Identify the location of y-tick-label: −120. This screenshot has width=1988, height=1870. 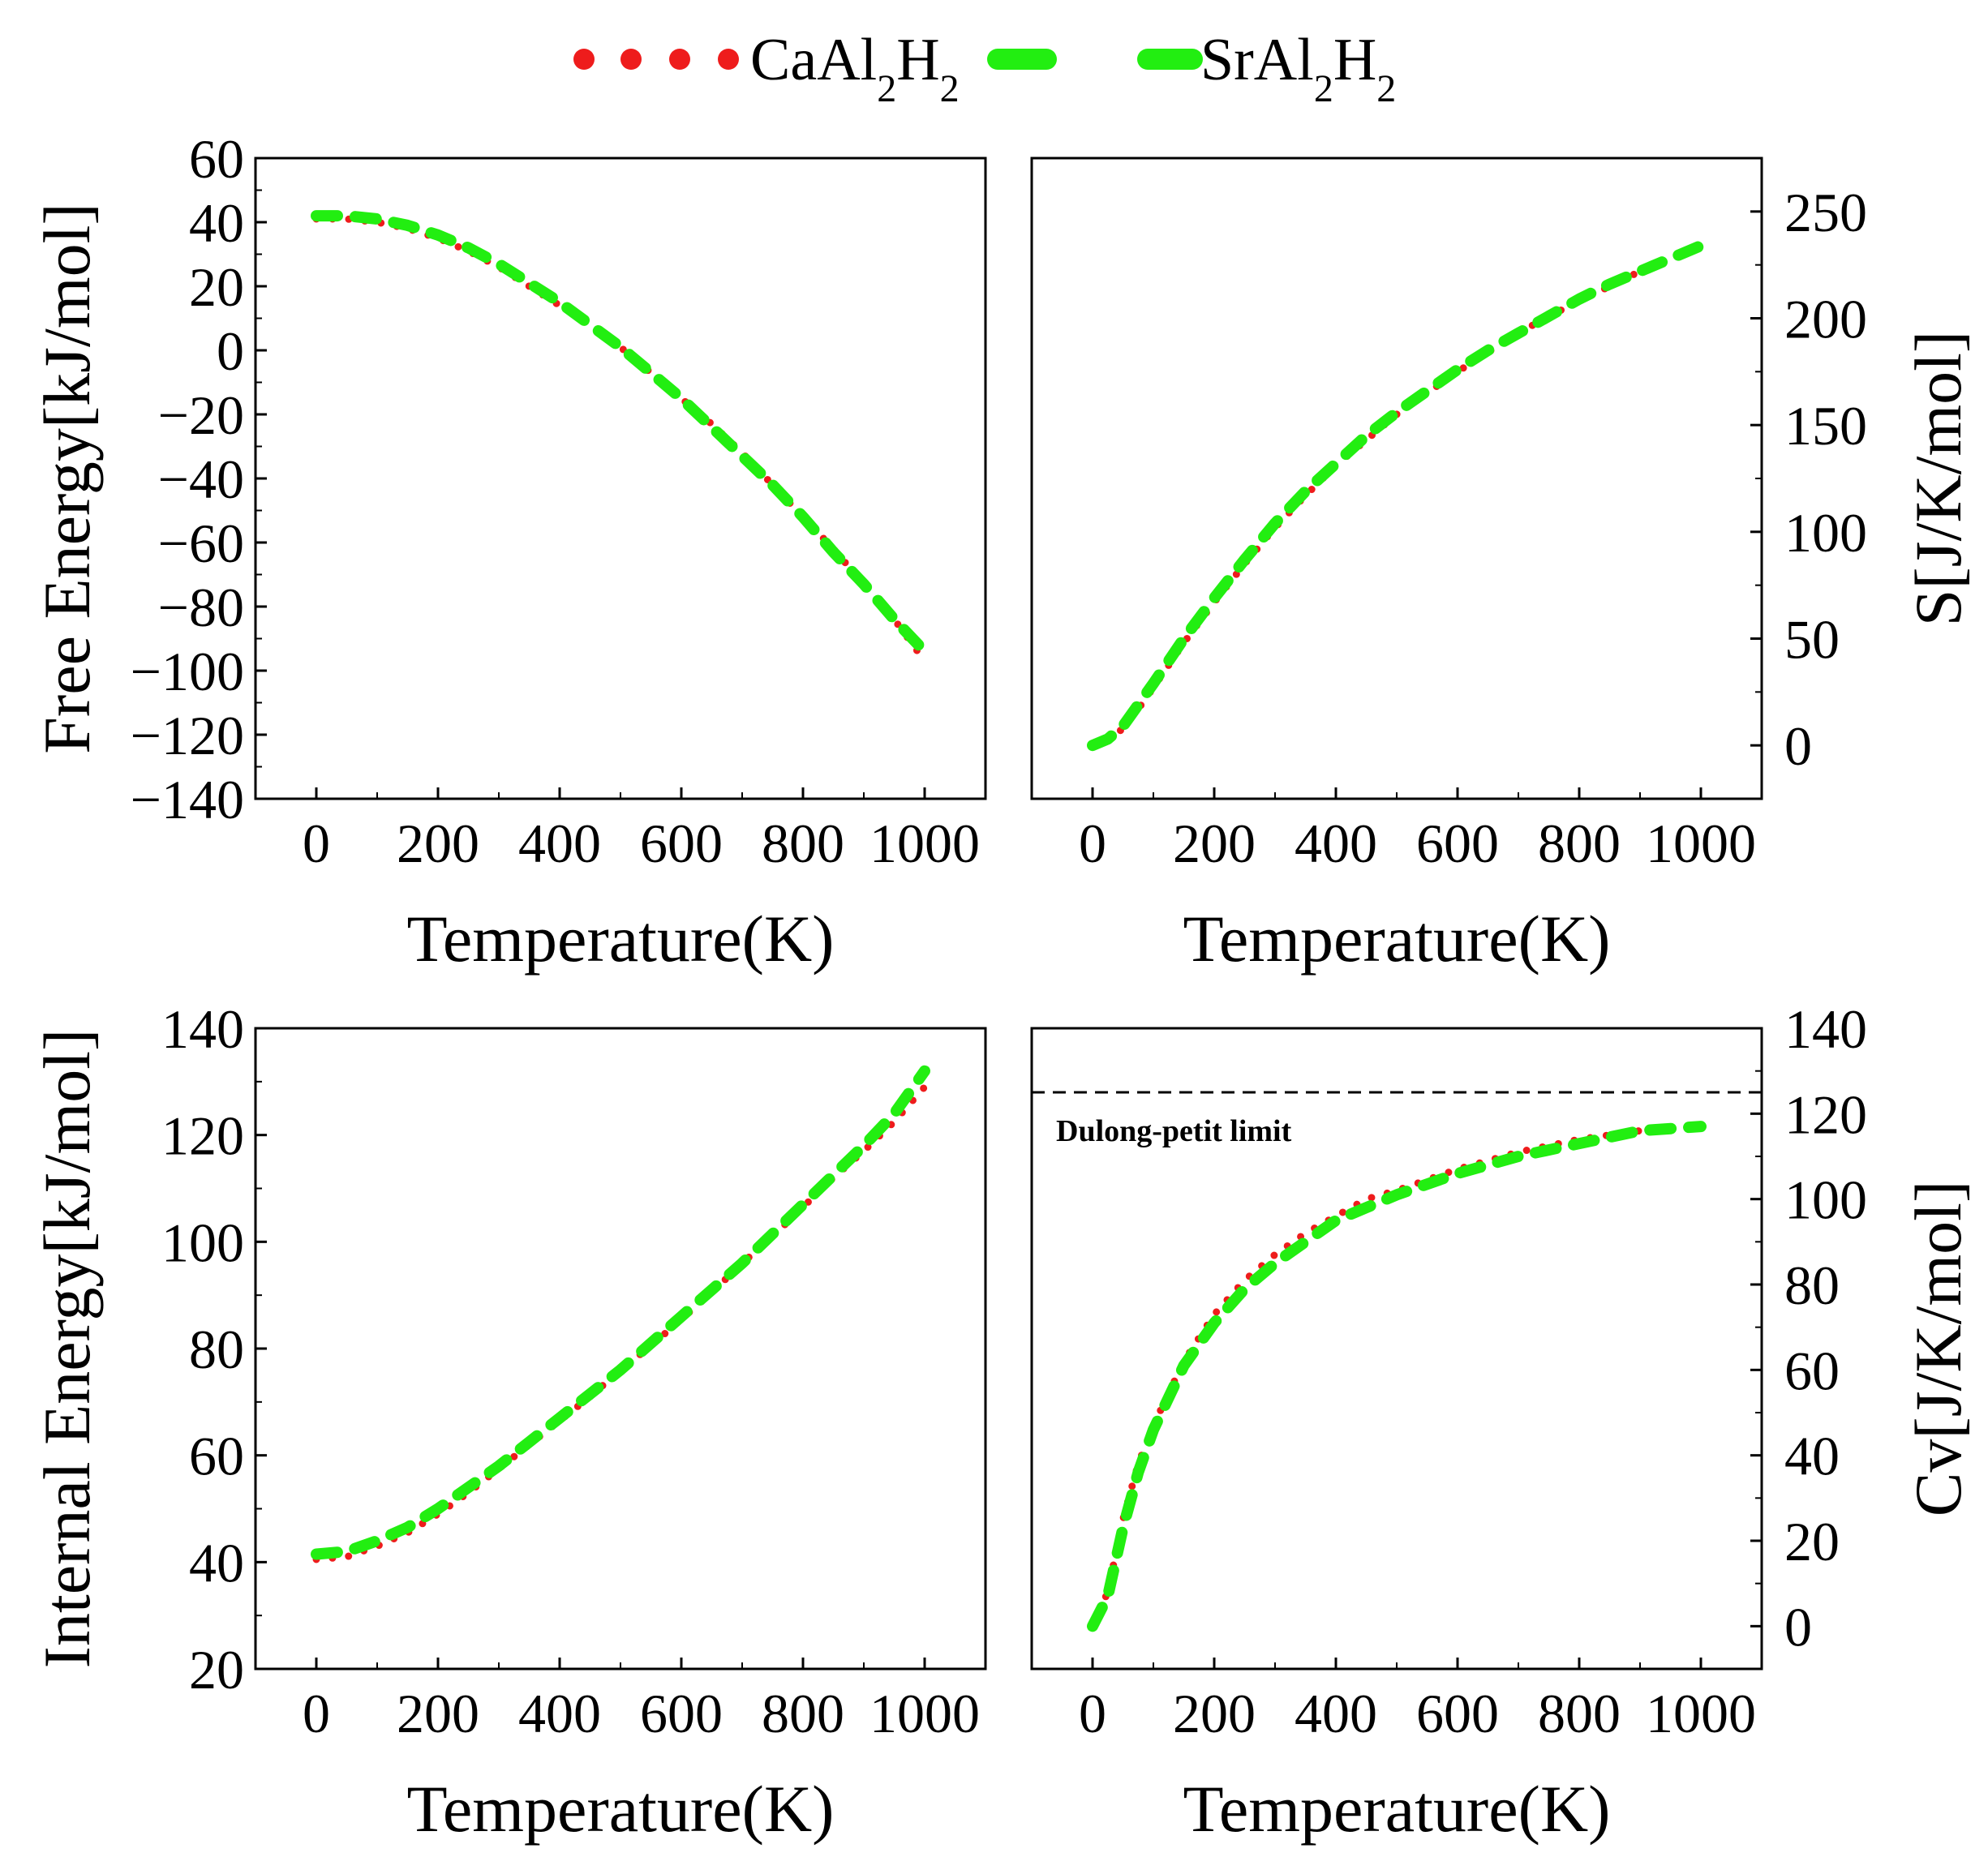
(187, 735).